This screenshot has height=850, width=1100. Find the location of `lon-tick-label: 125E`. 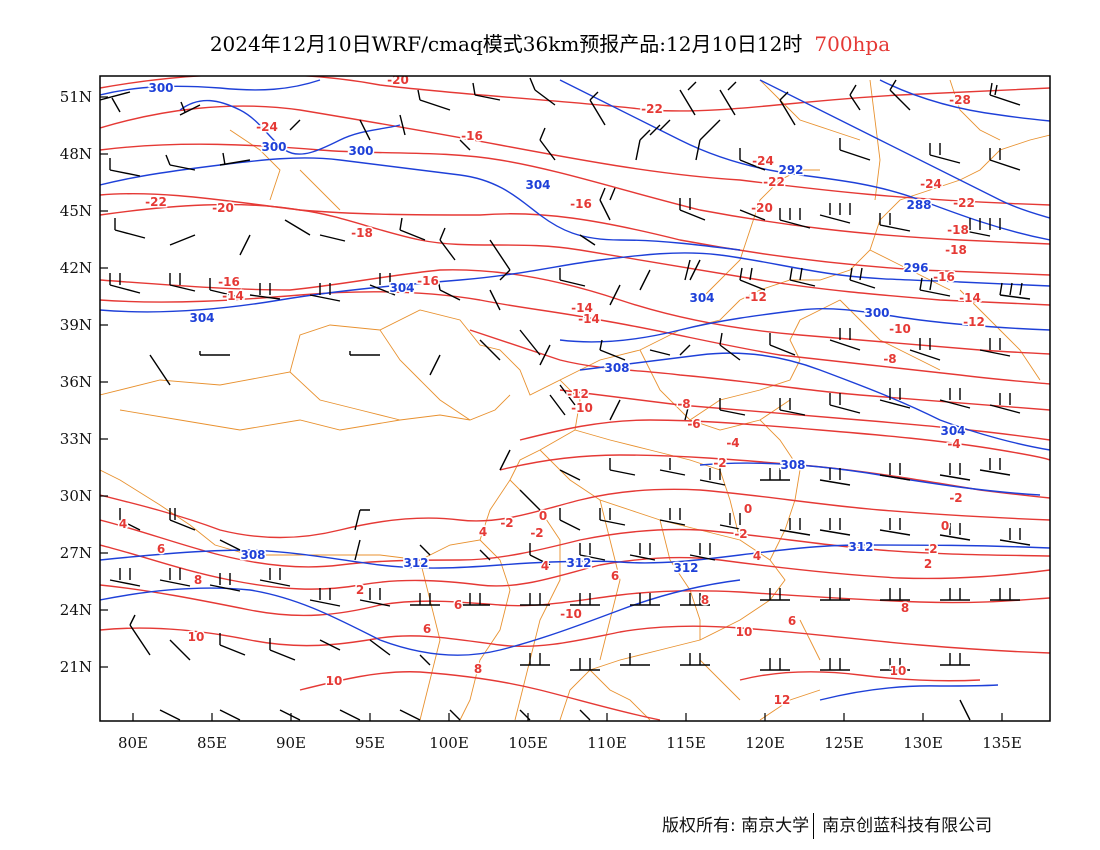

lon-tick-label: 125E is located at coordinates (844, 743).